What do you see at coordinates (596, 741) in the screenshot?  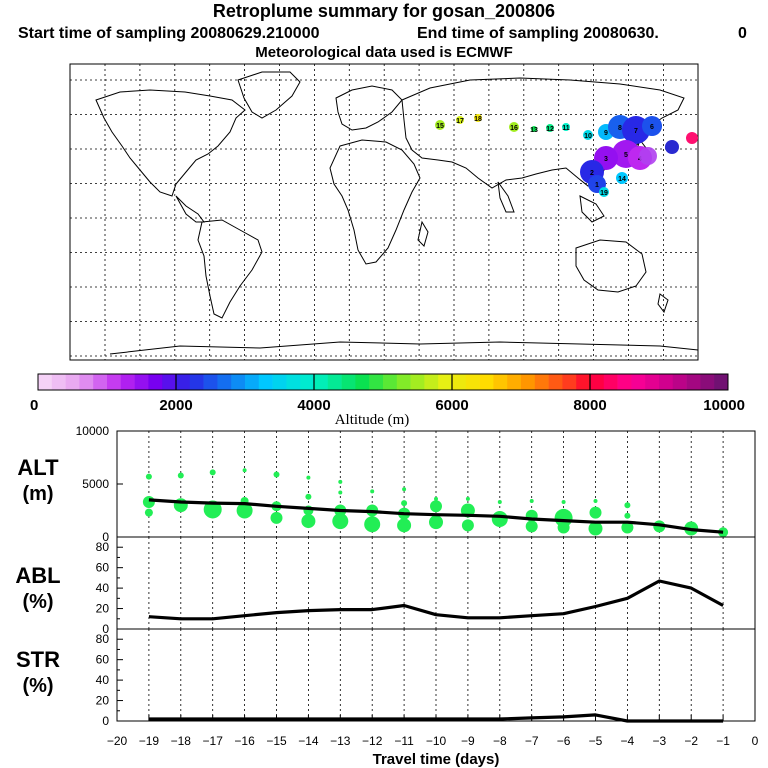 I see `x-tick-label: −5` at bounding box center [596, 741].